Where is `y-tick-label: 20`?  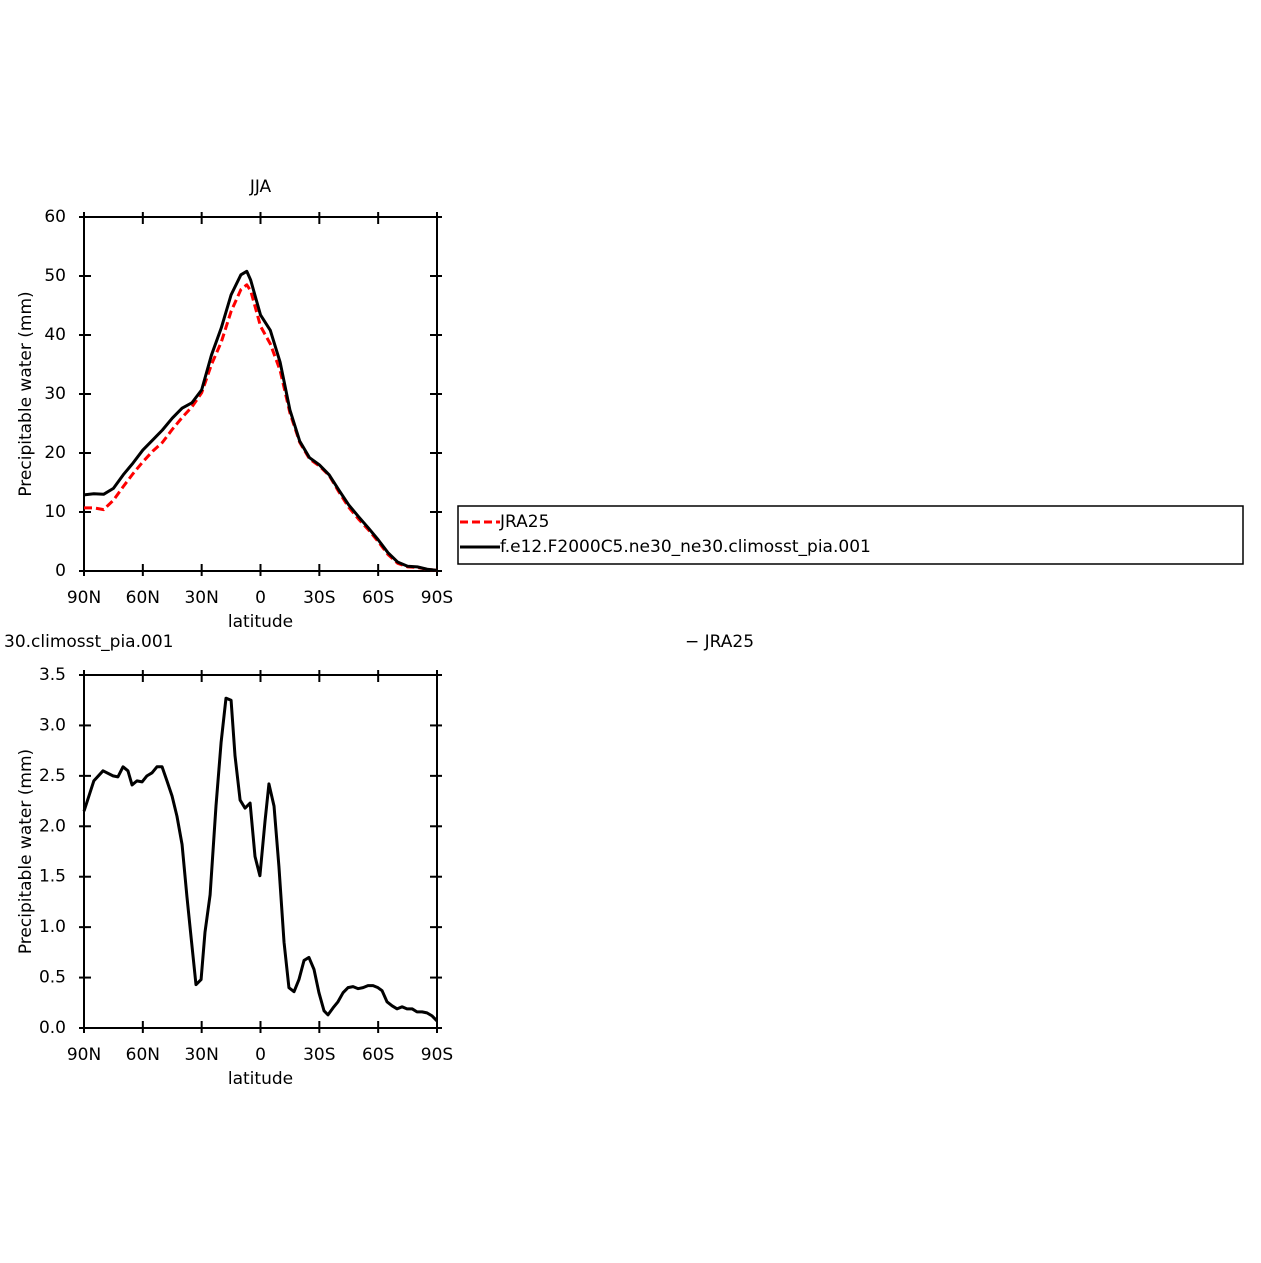
y-tick-label: 20 is located at coordinates (55, 453).